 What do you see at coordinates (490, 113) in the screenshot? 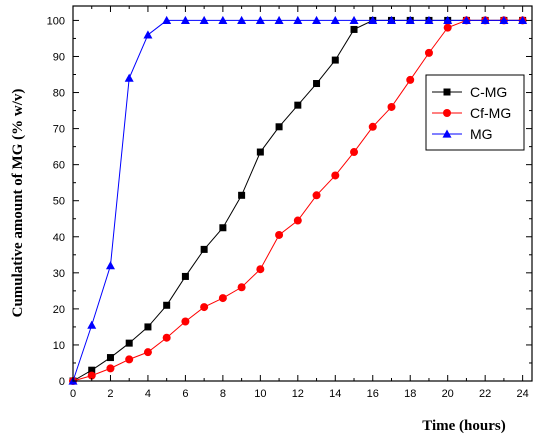
I see `legend-label-cf-mg: Cf-MG` at bounding box center [490, 113].